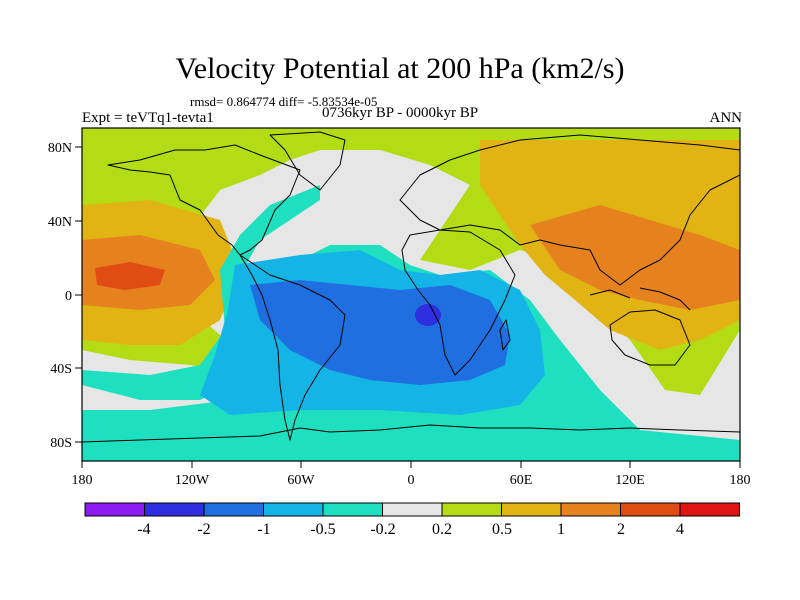 The image size is (800, 600). Describe the element at coordinates (505, 335) in the screenshot. I see `coastline-madagascar` at that location.